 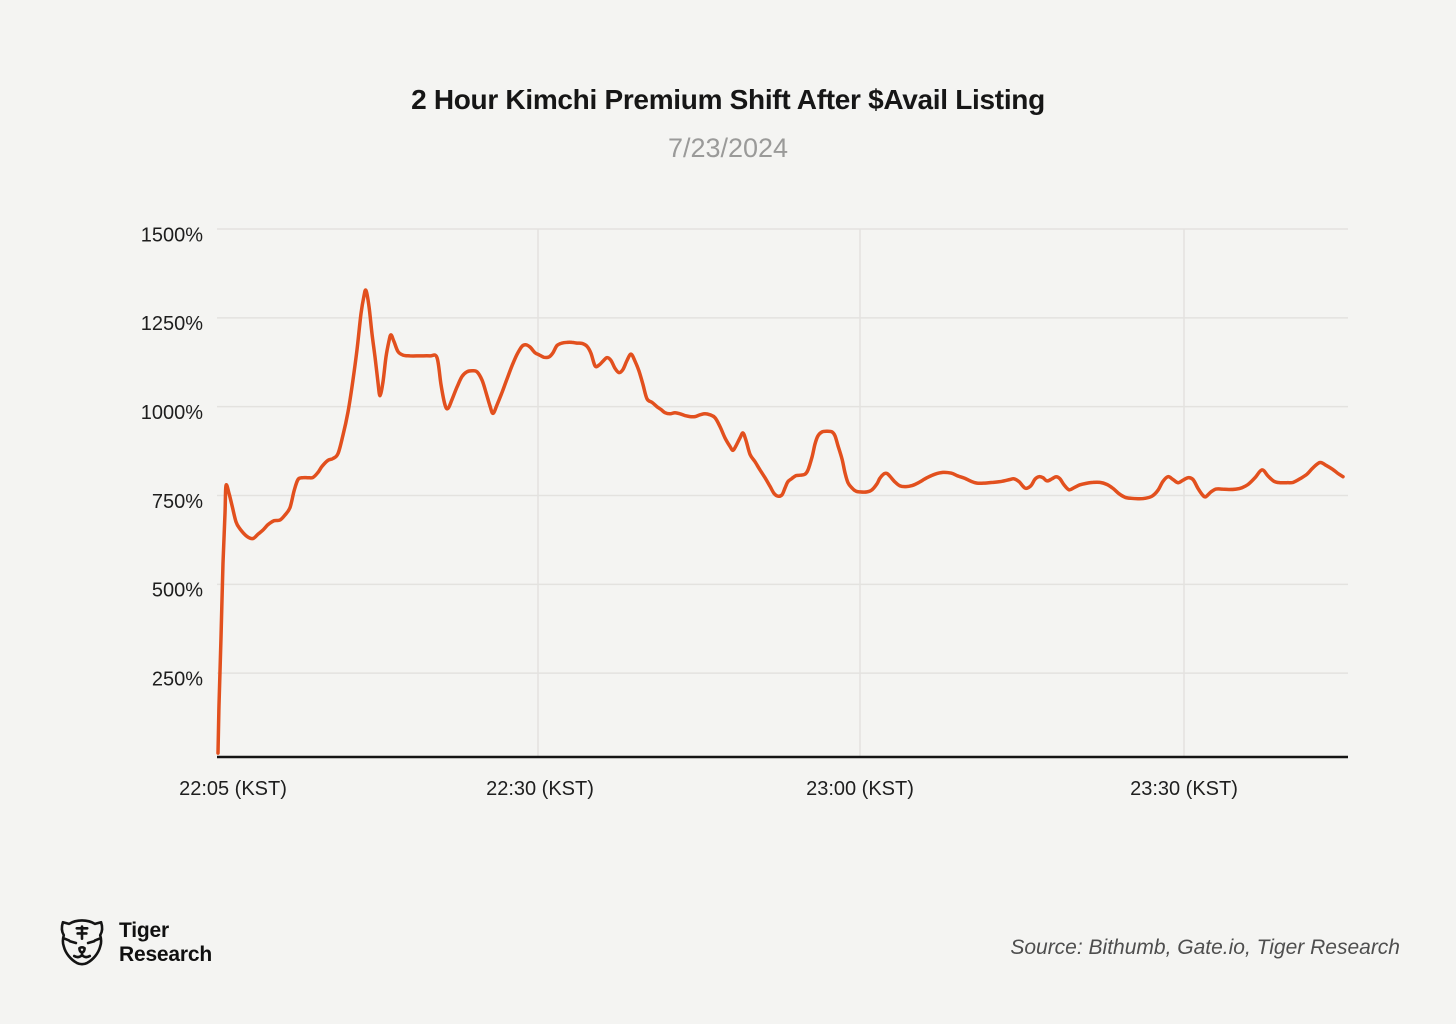 I want to click on tiger-research-logo: Tiger Research, so click(x=134, y=943).